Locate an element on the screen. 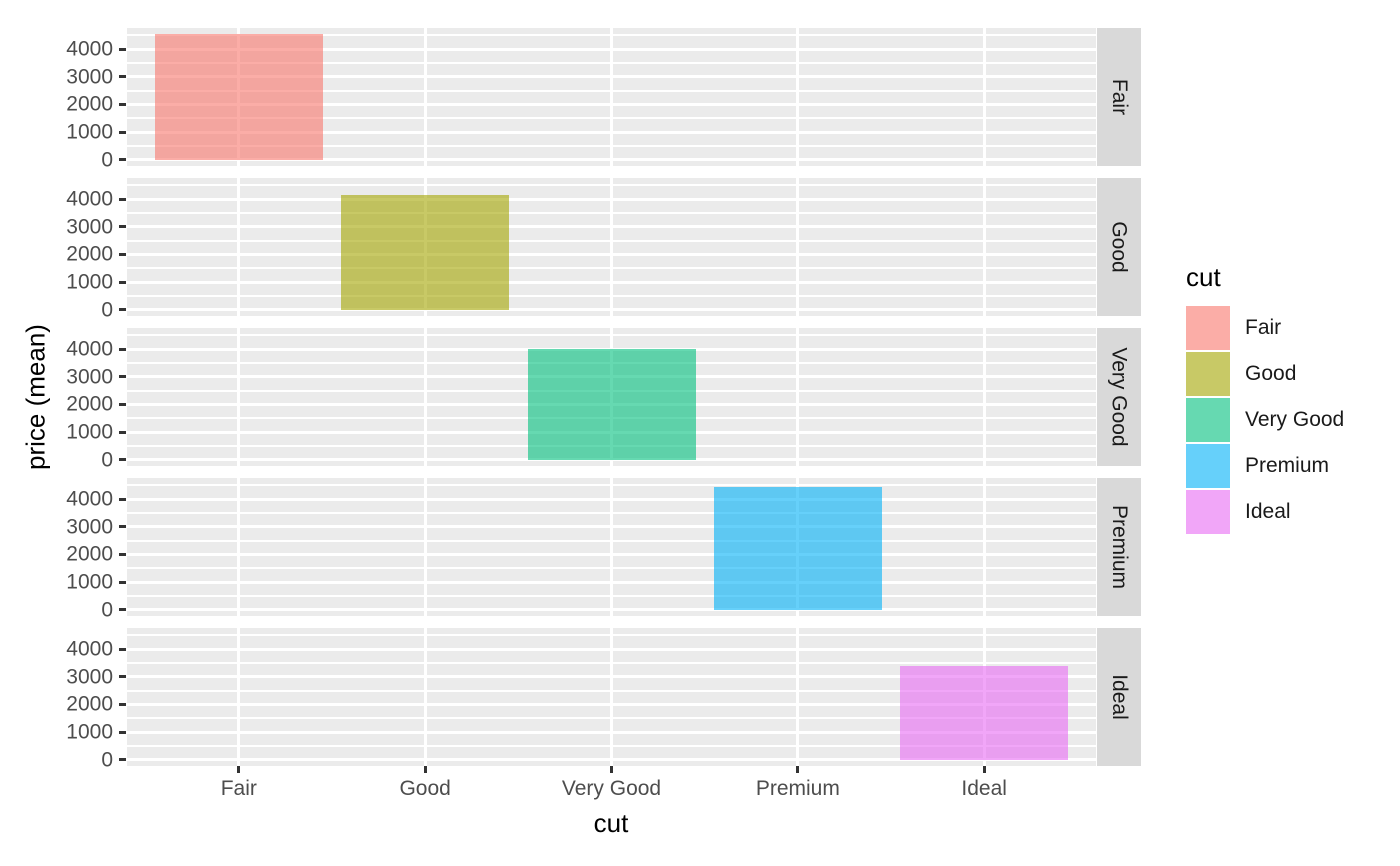 Image resolution: width=1400 pixels, height=866 pixels. x-tick-label: Good is located at coordinates (425, 788).